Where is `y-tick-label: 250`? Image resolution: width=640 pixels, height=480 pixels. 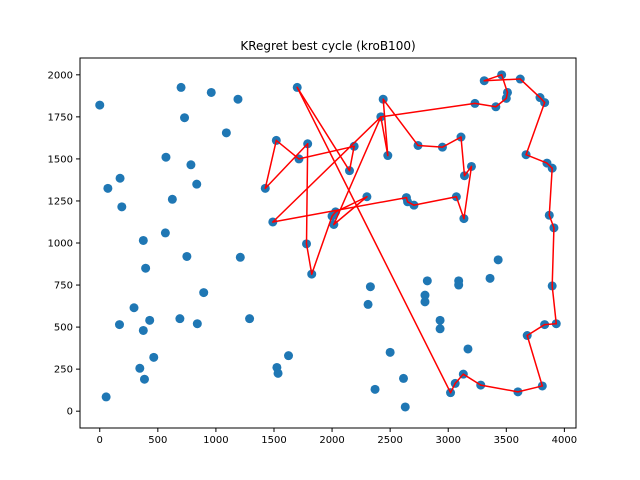
y-tick-label: 250 is located at coordinates (63, 370).